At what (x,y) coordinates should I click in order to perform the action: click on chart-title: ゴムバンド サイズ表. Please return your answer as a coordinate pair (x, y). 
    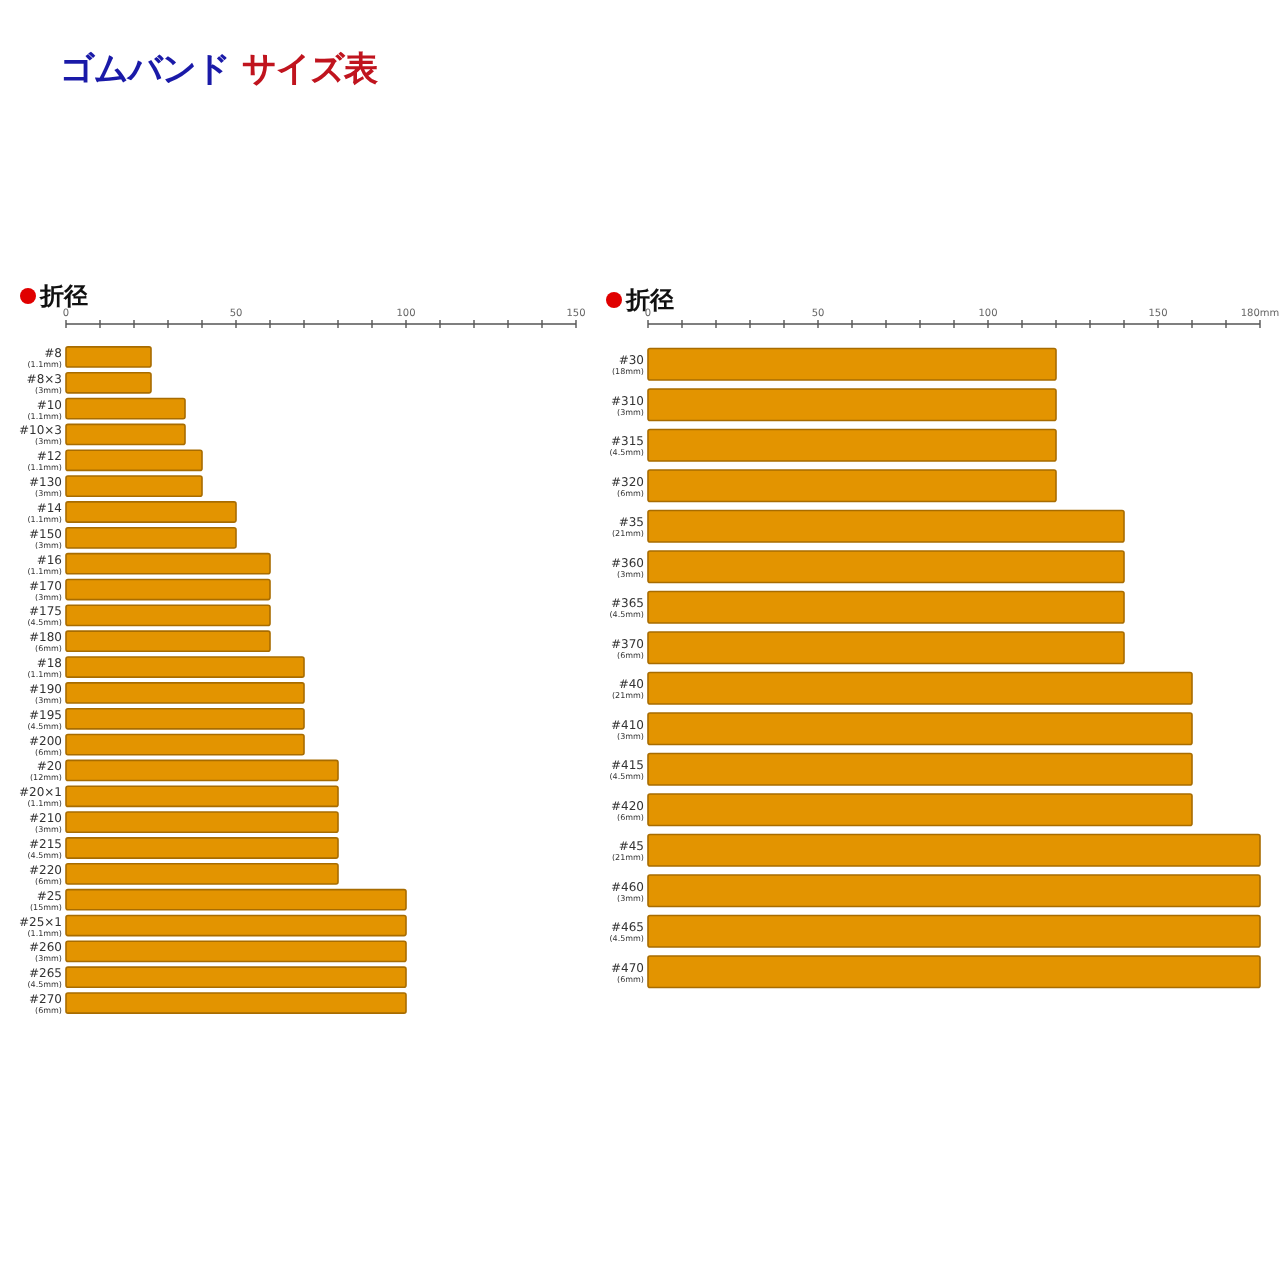
    Looking at the image, I should click on (220, 70).